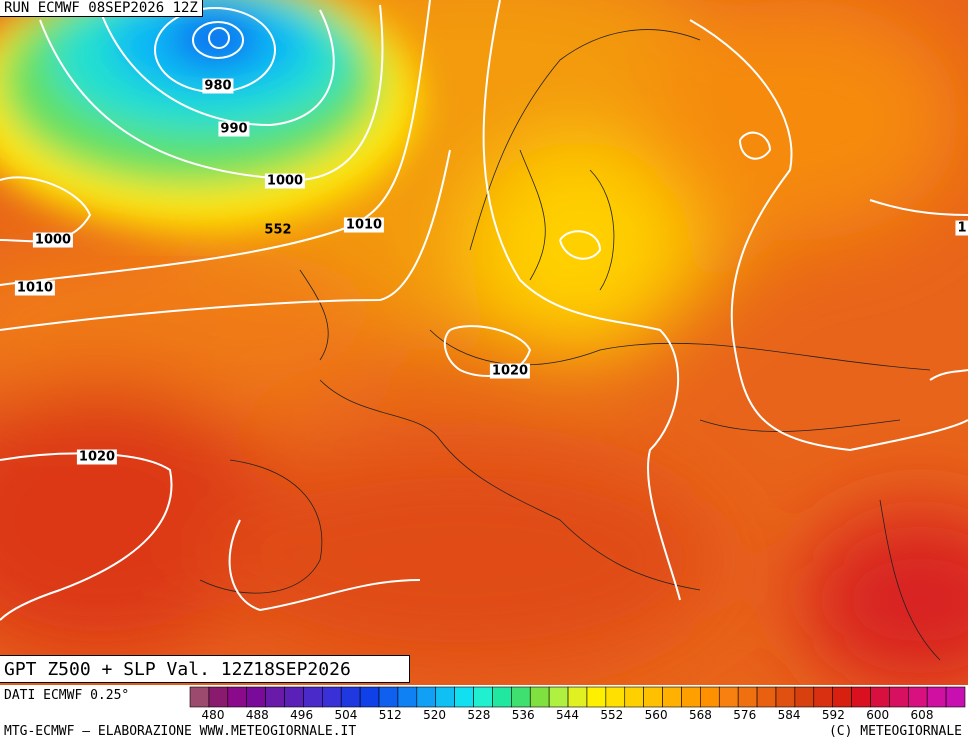 Image resolution: width=968 pixels, height=745 pixels. Describe the element at coordinates (213, 715) in the screenshot. I see `scale-label: 480` at that location.